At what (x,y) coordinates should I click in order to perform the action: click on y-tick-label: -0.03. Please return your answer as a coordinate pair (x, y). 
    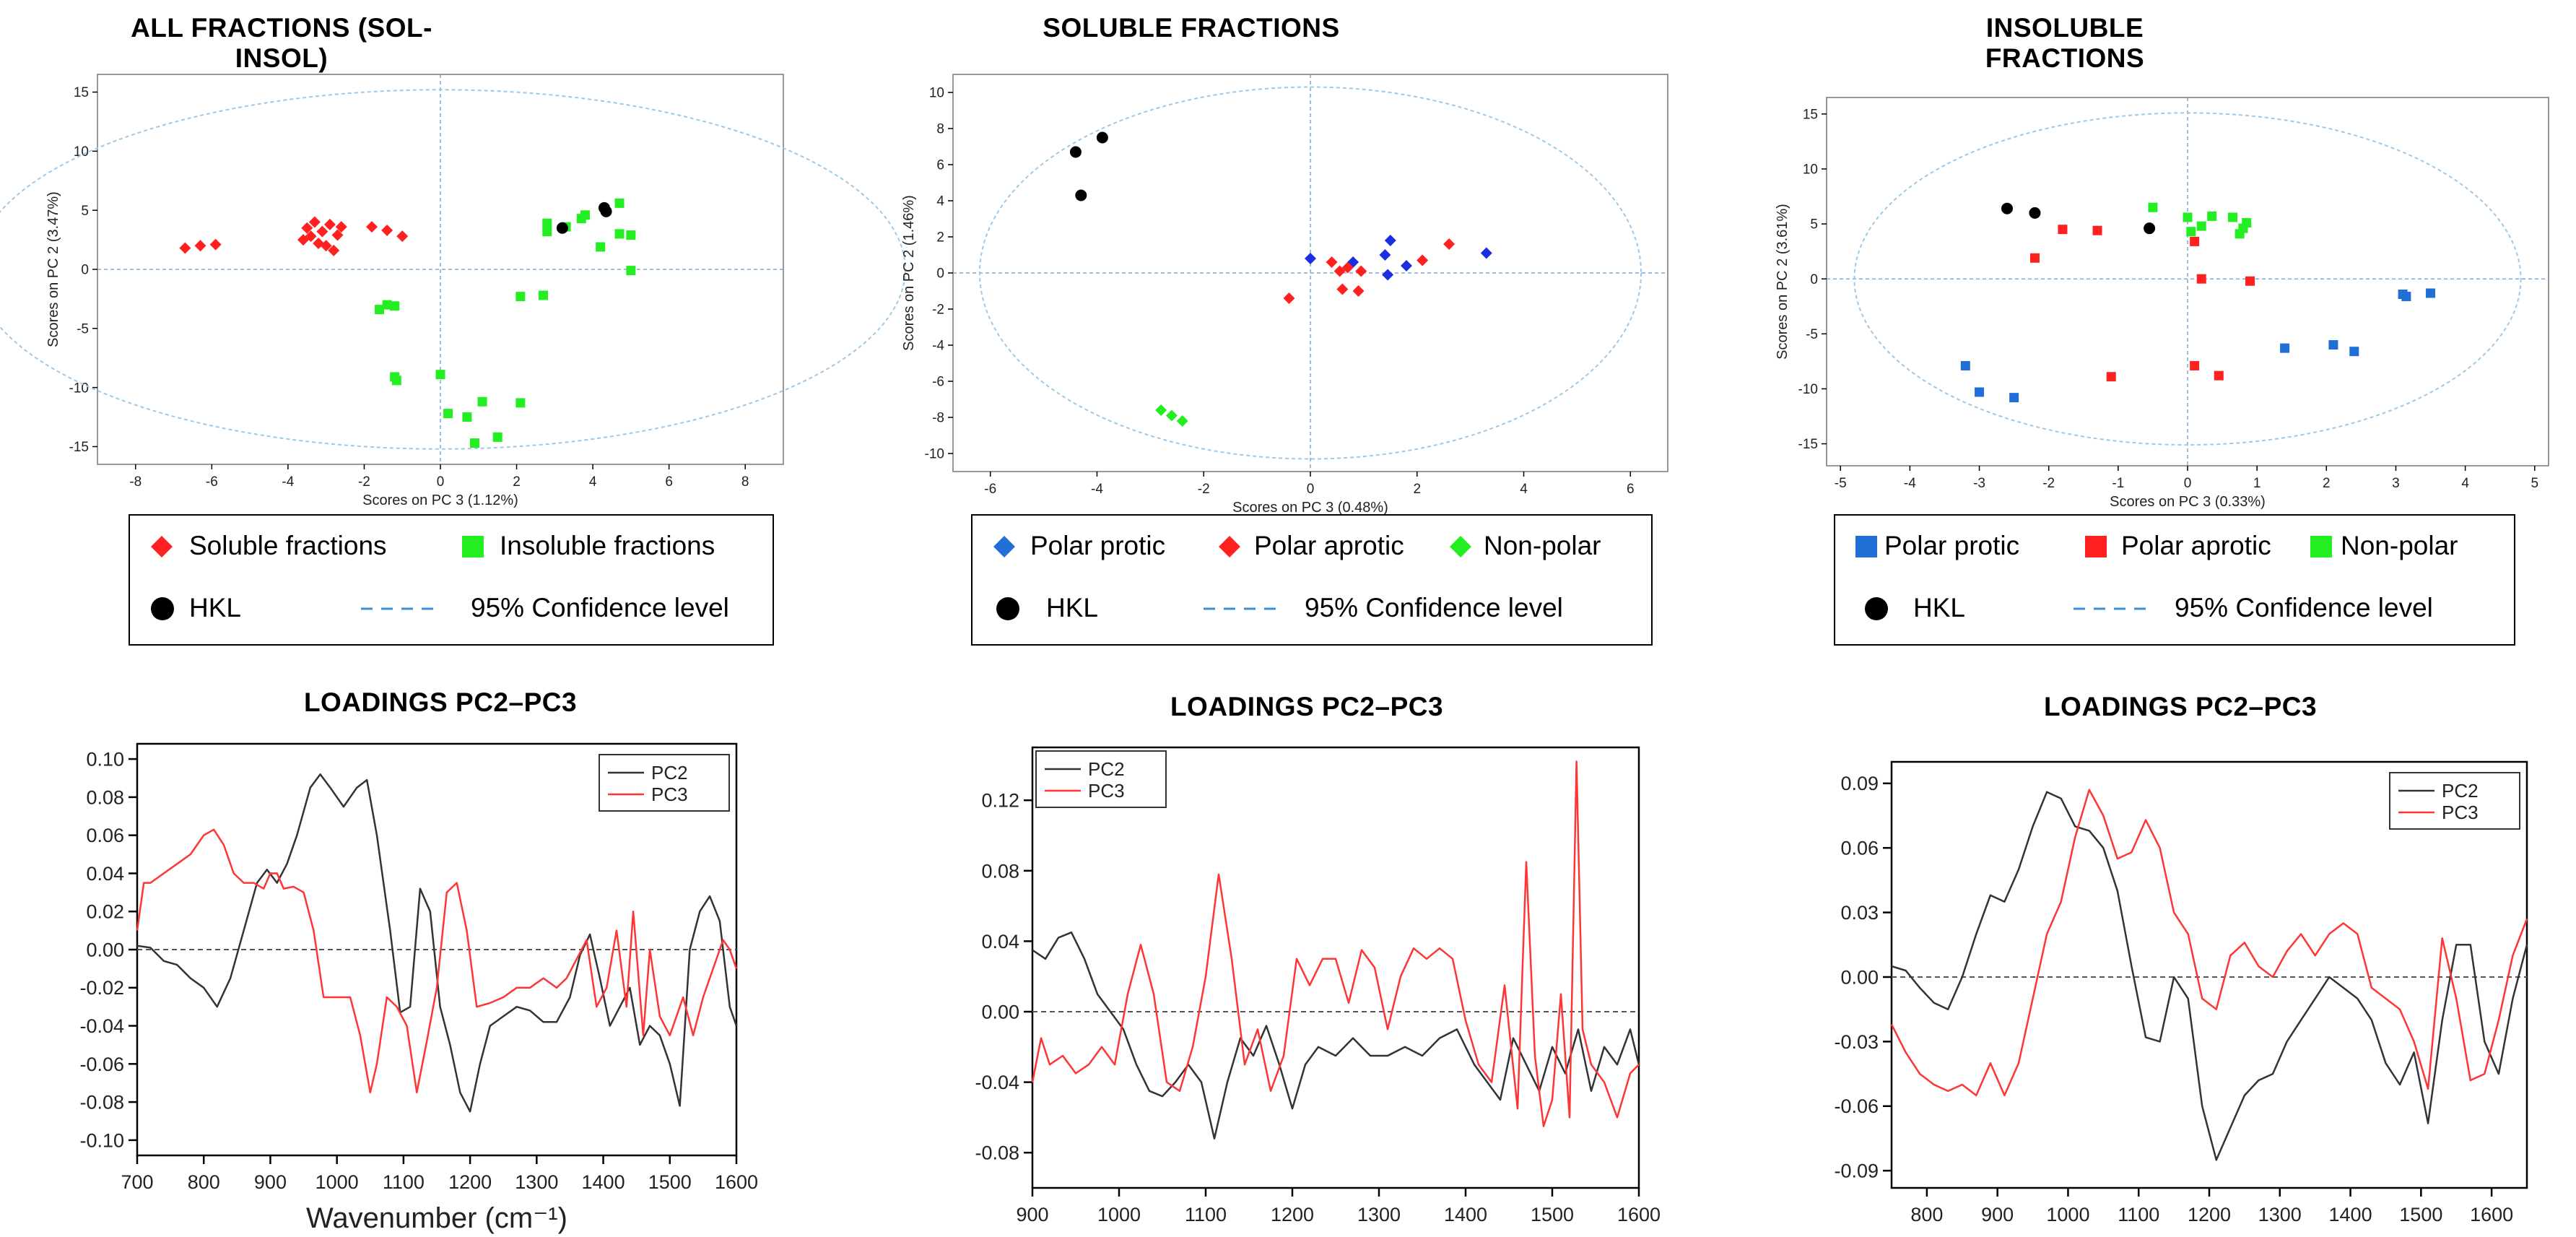
    Looking at the image, I should click on (1856, 1042).